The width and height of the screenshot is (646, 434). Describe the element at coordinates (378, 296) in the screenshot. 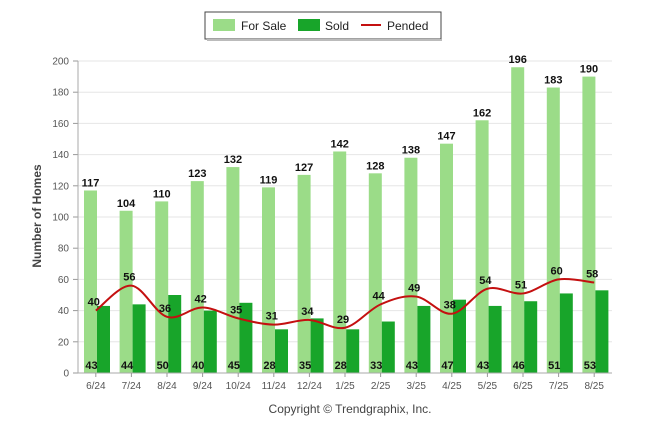

I see `label-pended: 44` at that location.